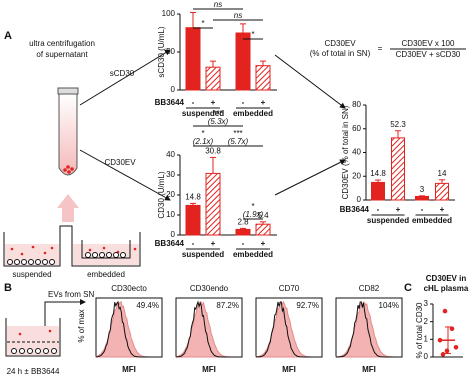 The height and width of the screenshot is (382, 474). What do you see at coordinates (426, 303) in the screenshot?
I see `y-tick-label: 3` at bounding box center [426, 303].